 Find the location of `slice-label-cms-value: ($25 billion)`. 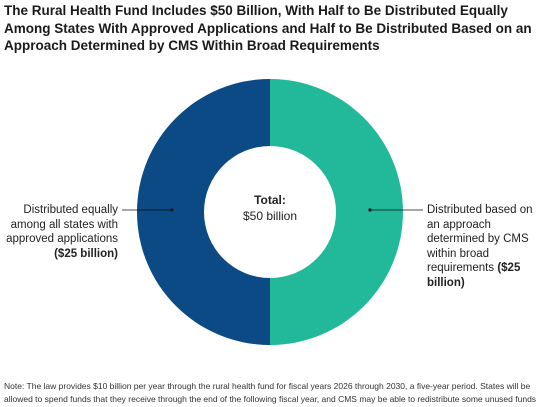

slice-label-cms-value: ($25 billion) is located at coordinates (474, 275).